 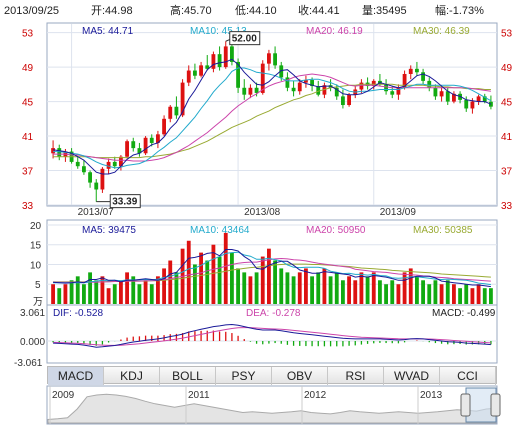 I want to click on tab-cci: CCI, so click(x=468, y=376).